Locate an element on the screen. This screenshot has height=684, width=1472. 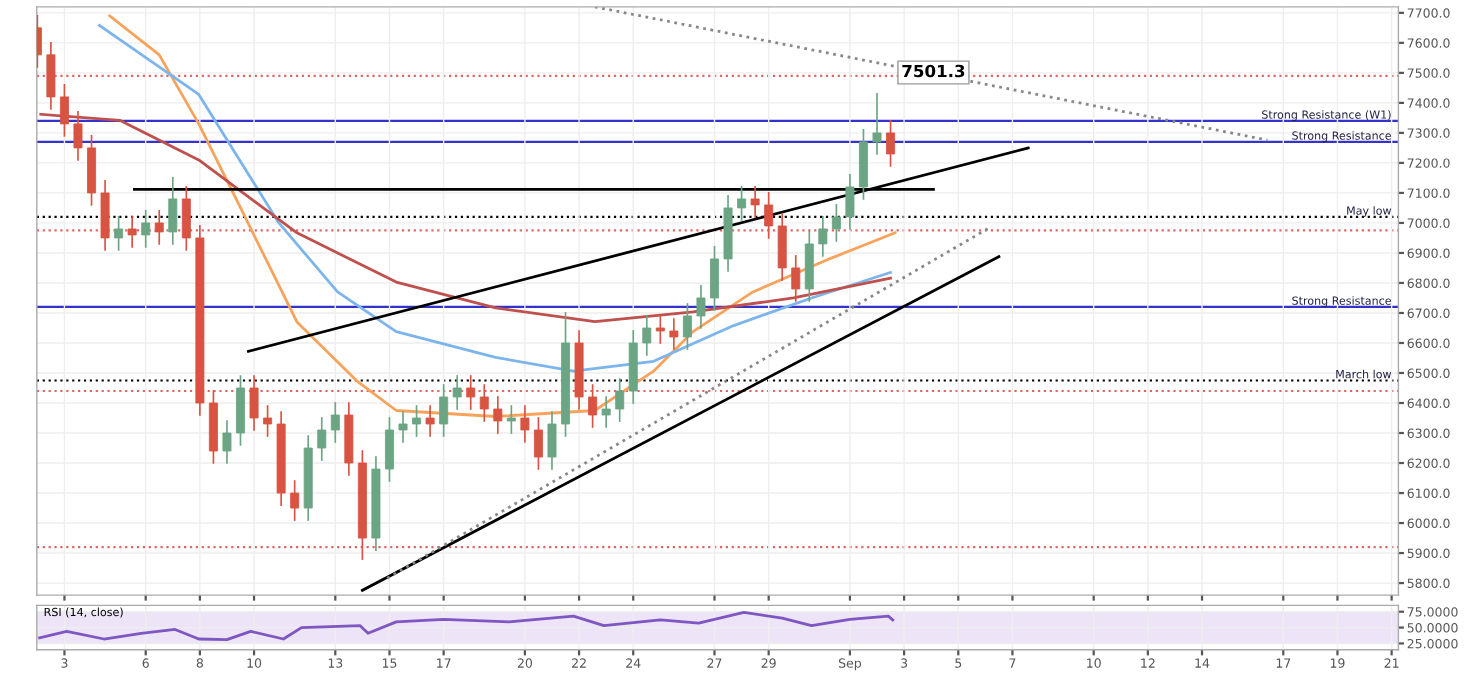
annotation: 7501.3 is located at coordinates (933, 71).